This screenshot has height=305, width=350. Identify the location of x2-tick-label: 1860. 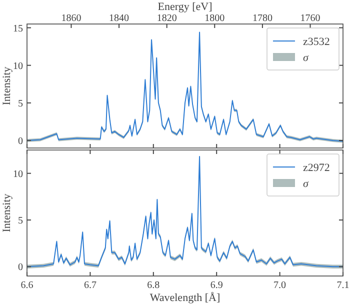
(71, 18).